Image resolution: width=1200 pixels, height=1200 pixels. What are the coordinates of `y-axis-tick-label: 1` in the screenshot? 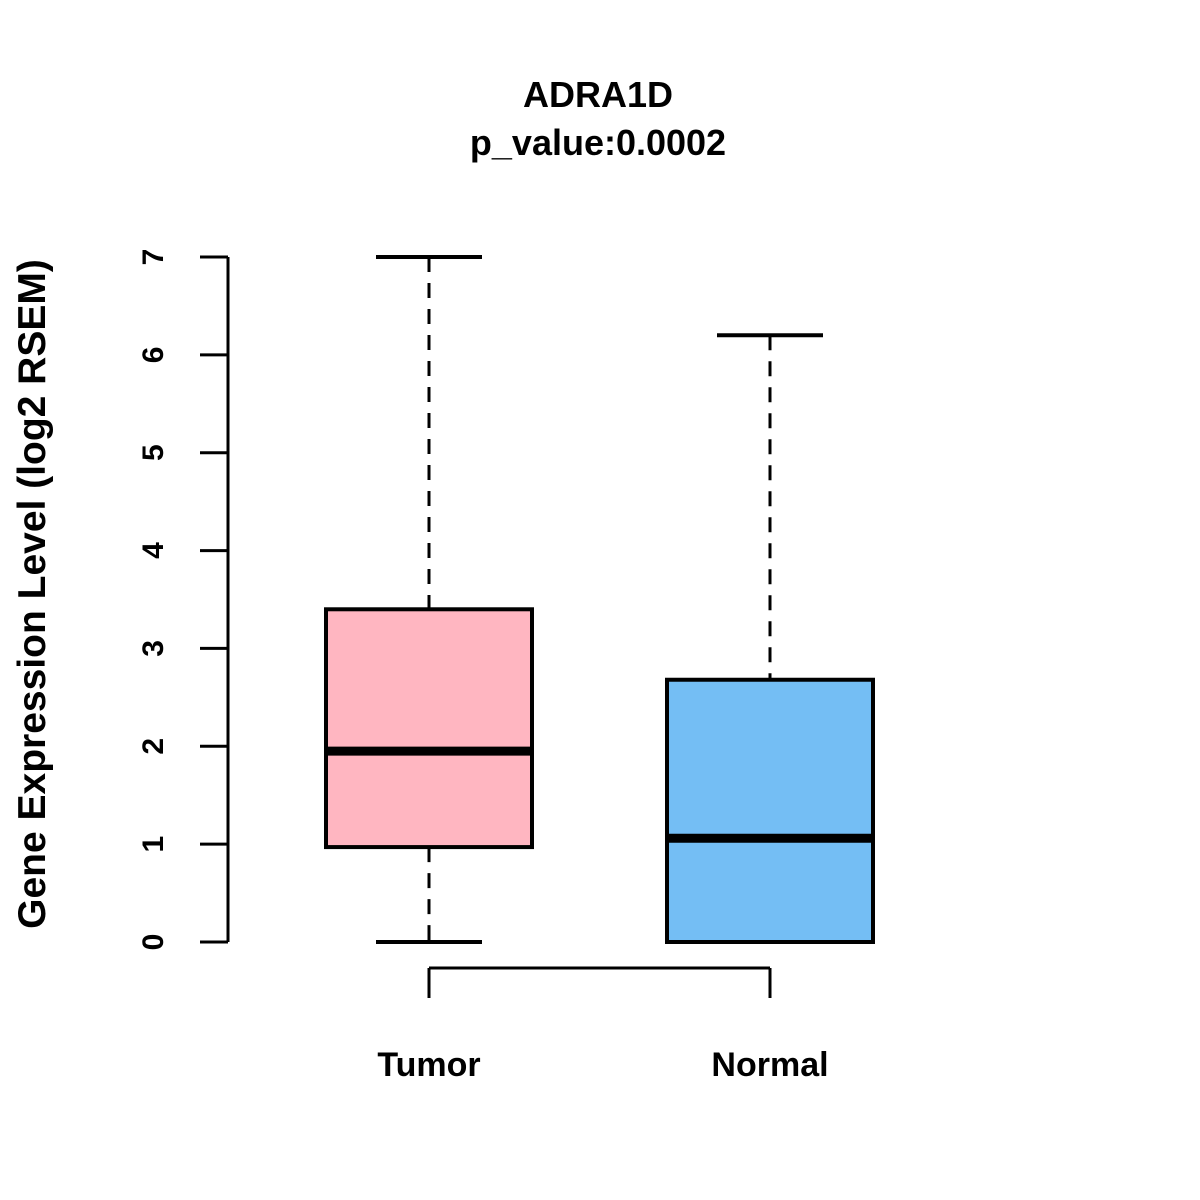 It's located at (153, 844).